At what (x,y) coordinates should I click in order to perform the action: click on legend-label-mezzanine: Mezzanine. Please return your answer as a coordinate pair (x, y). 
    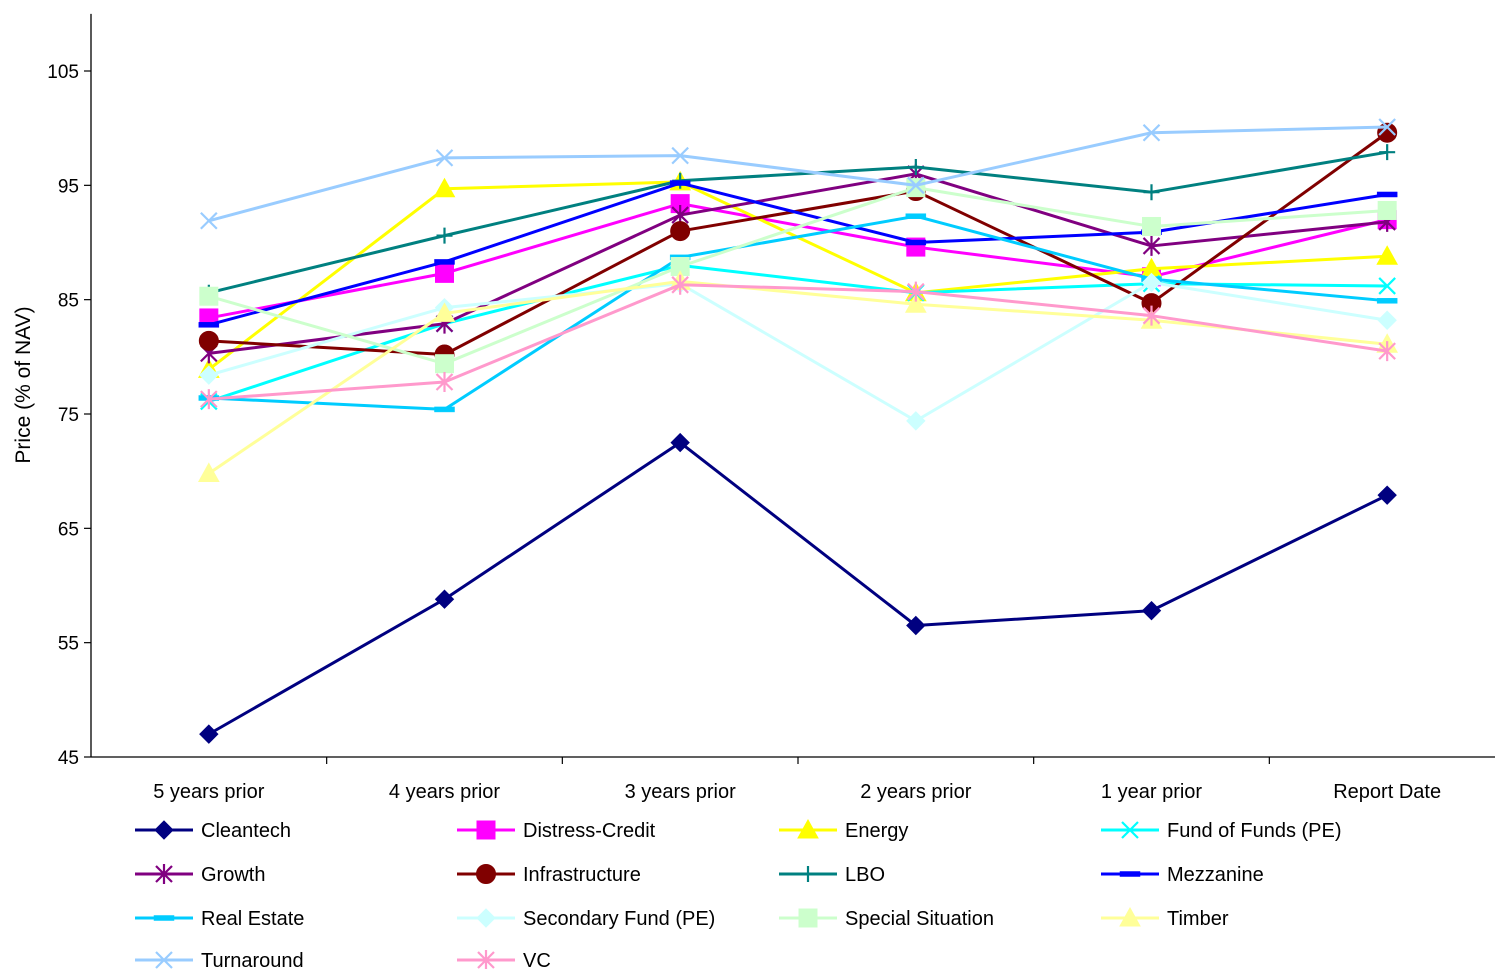
    Looking at the image, I should click on (1215, 875).